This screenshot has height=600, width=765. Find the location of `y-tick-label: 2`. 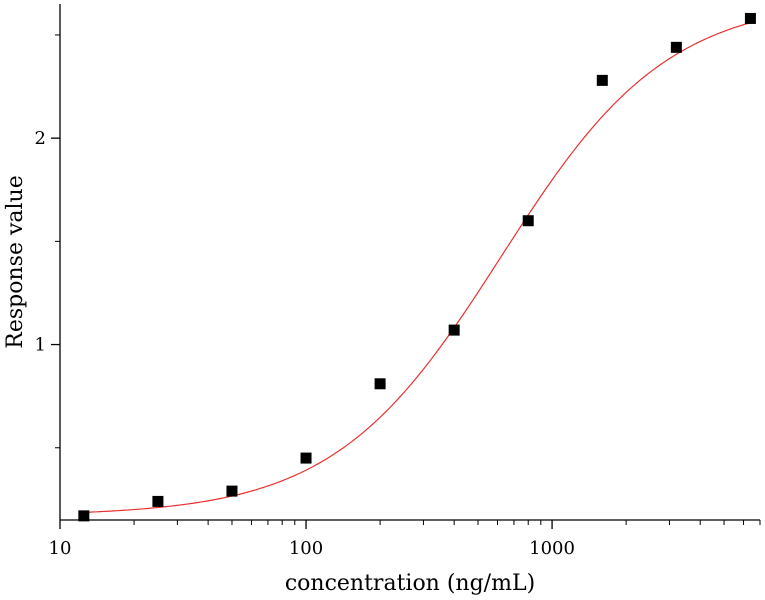

y-tick-label: 2 is located at coordinates (40, 138).